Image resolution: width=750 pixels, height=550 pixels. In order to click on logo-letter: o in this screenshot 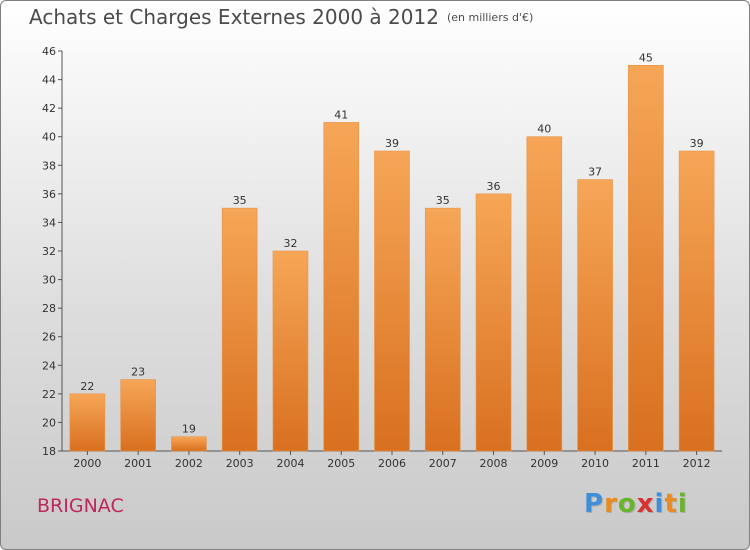, I will do `click(627, 504)`.